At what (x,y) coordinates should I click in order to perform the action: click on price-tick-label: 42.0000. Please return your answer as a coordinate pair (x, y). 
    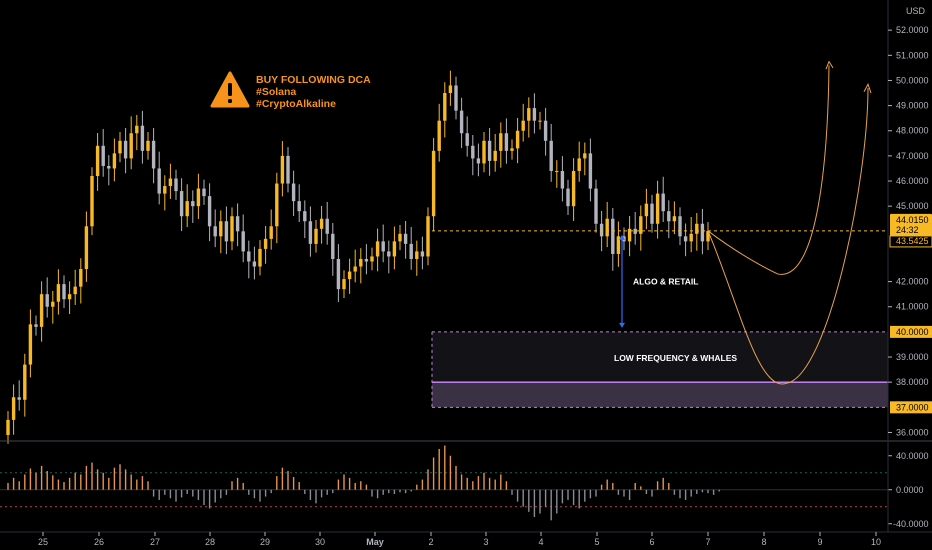
    Looking at the image, I should click on (912, 282).